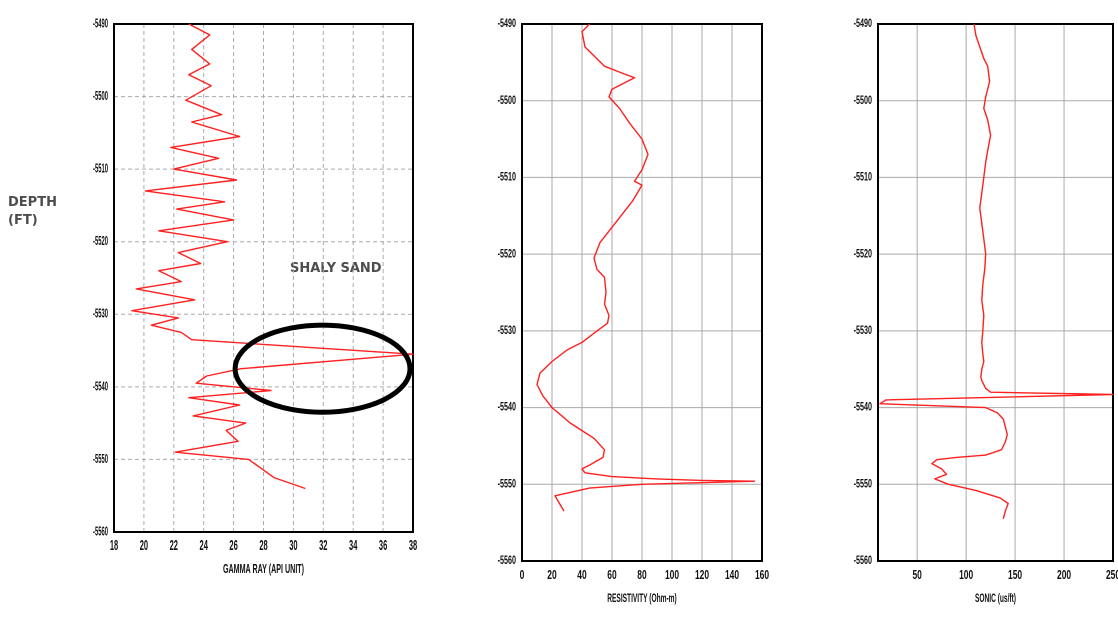  Describe the element at coordinates (413, 545) in the screenshot. I see `x-tick-label: 38` at that location.